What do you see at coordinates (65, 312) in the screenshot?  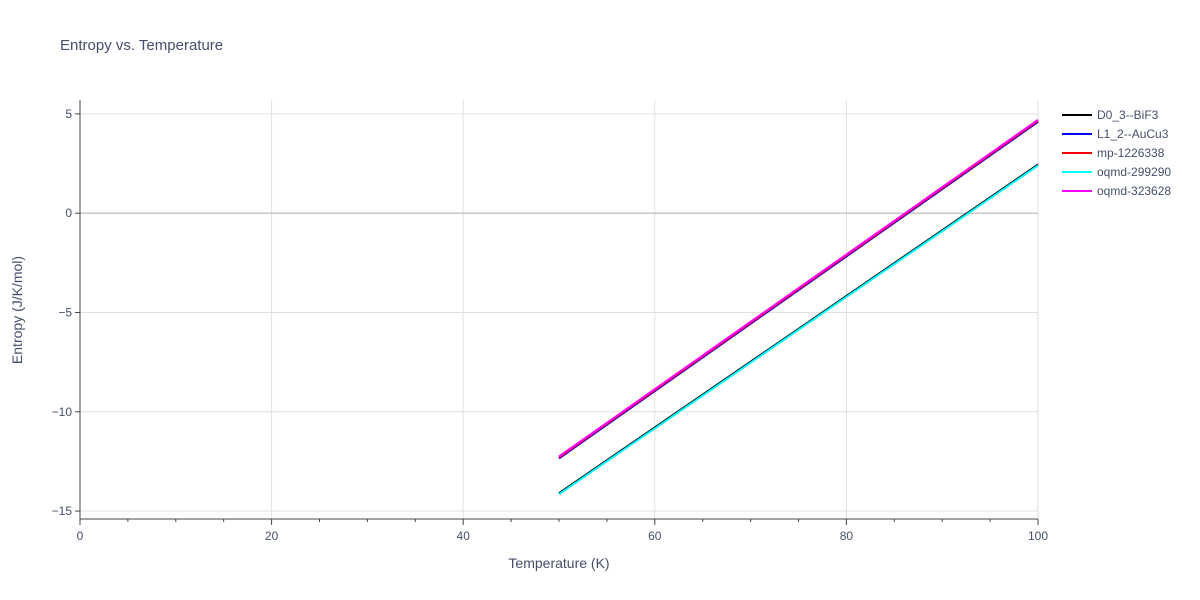 I see `y-tick-label: −5` at bounding box center [65, 312].